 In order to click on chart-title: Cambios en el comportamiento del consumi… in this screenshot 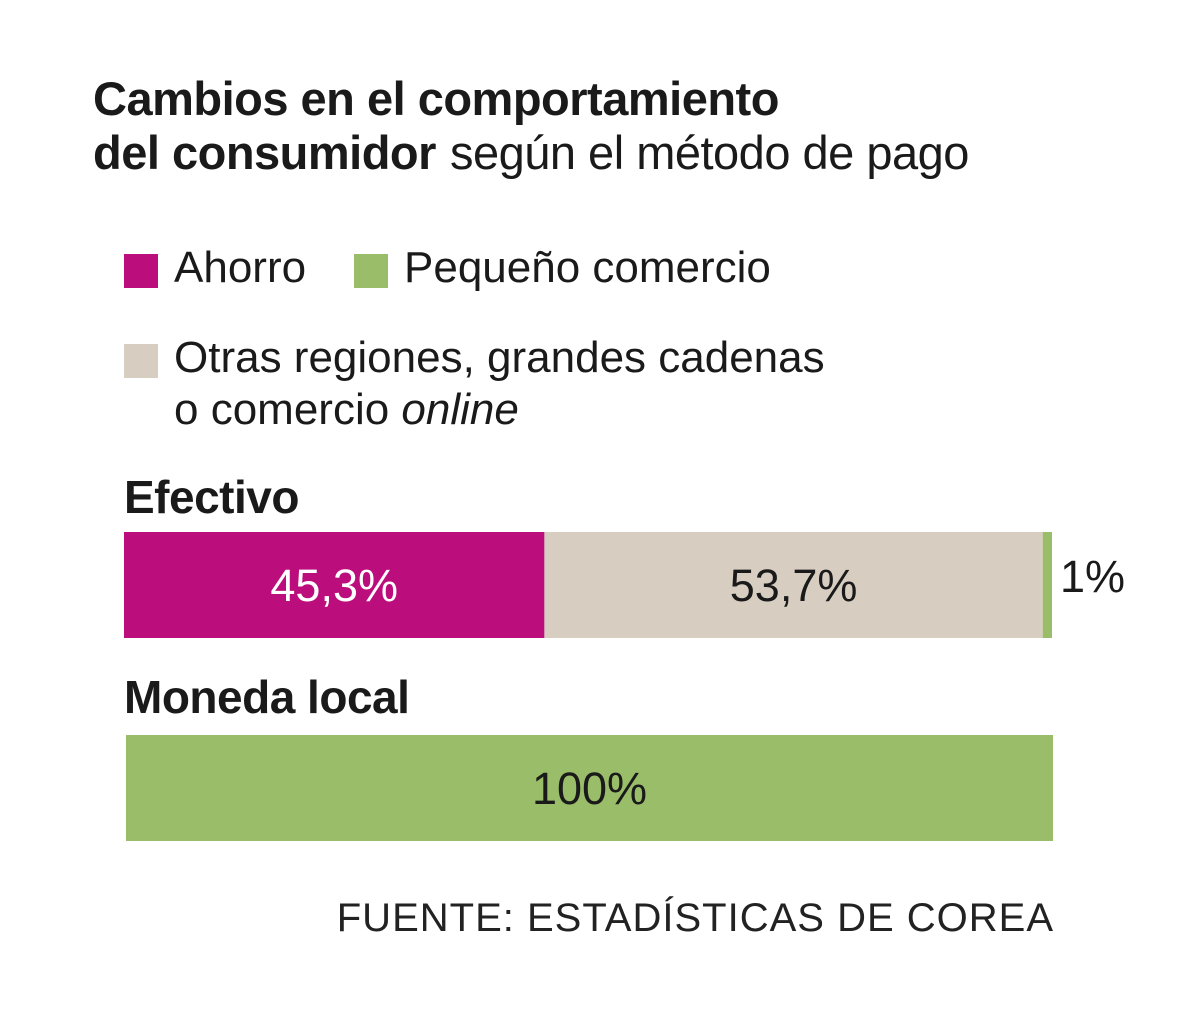, I will do `click(531, 126)`.